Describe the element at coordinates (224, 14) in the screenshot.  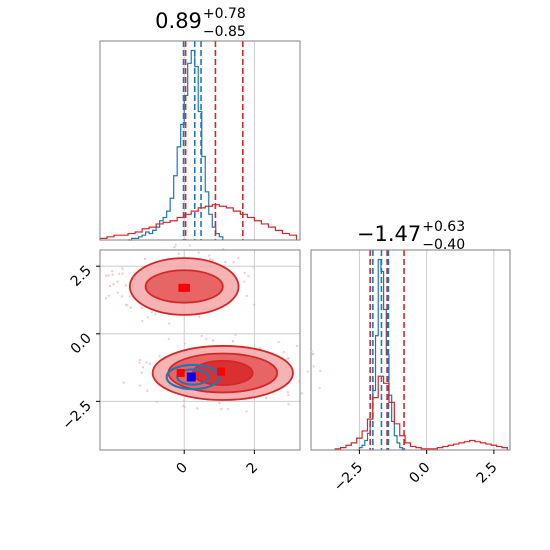
I see `top-title-upper: +0.78` at that location.